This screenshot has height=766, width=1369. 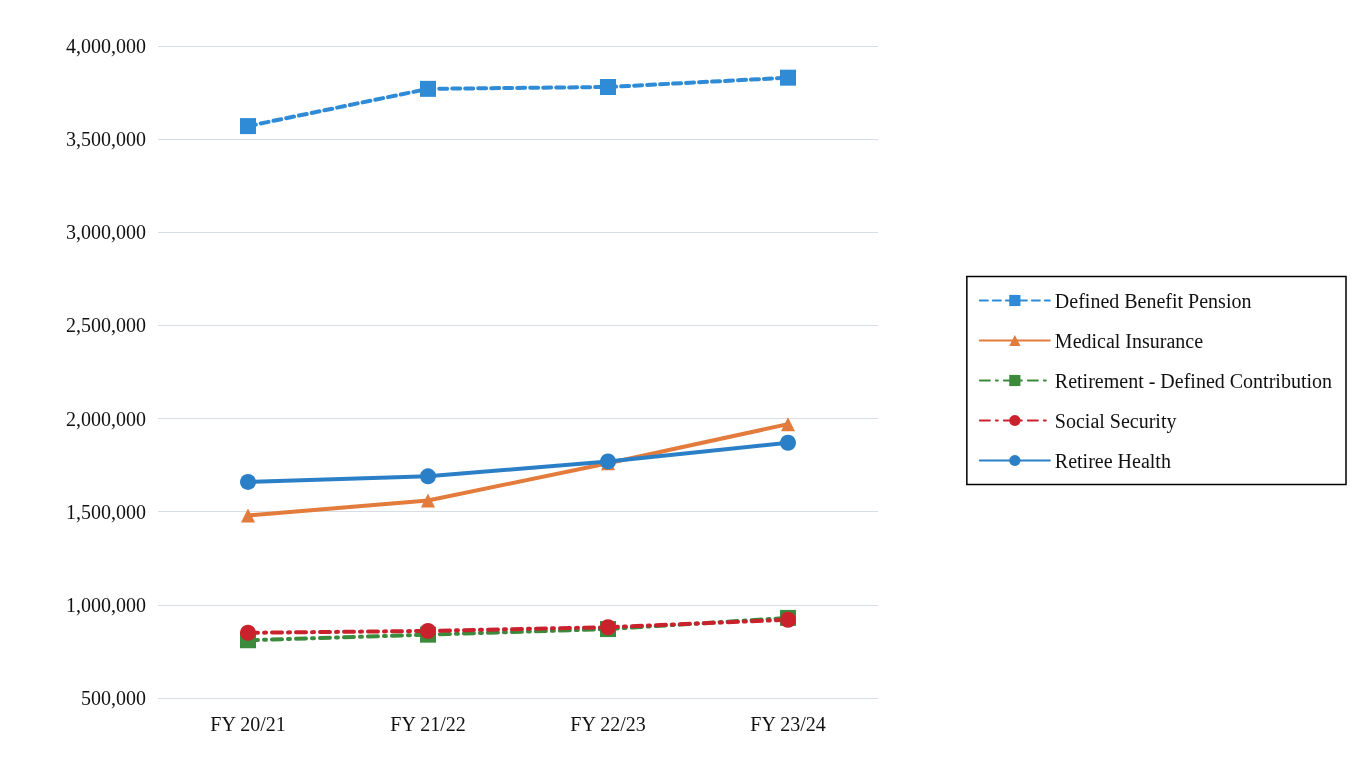 I want to click on legend-label: Retirement - Defined Contribution, so click(x=1193, y=380).